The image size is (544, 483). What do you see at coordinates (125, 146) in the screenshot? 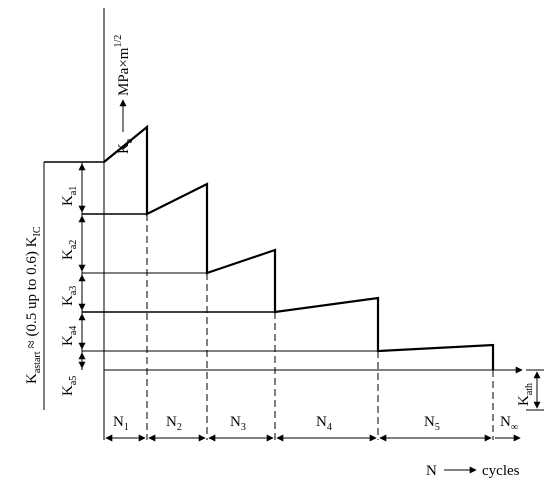
I see `svg-text: Ka` at bounding box center [125, 146].